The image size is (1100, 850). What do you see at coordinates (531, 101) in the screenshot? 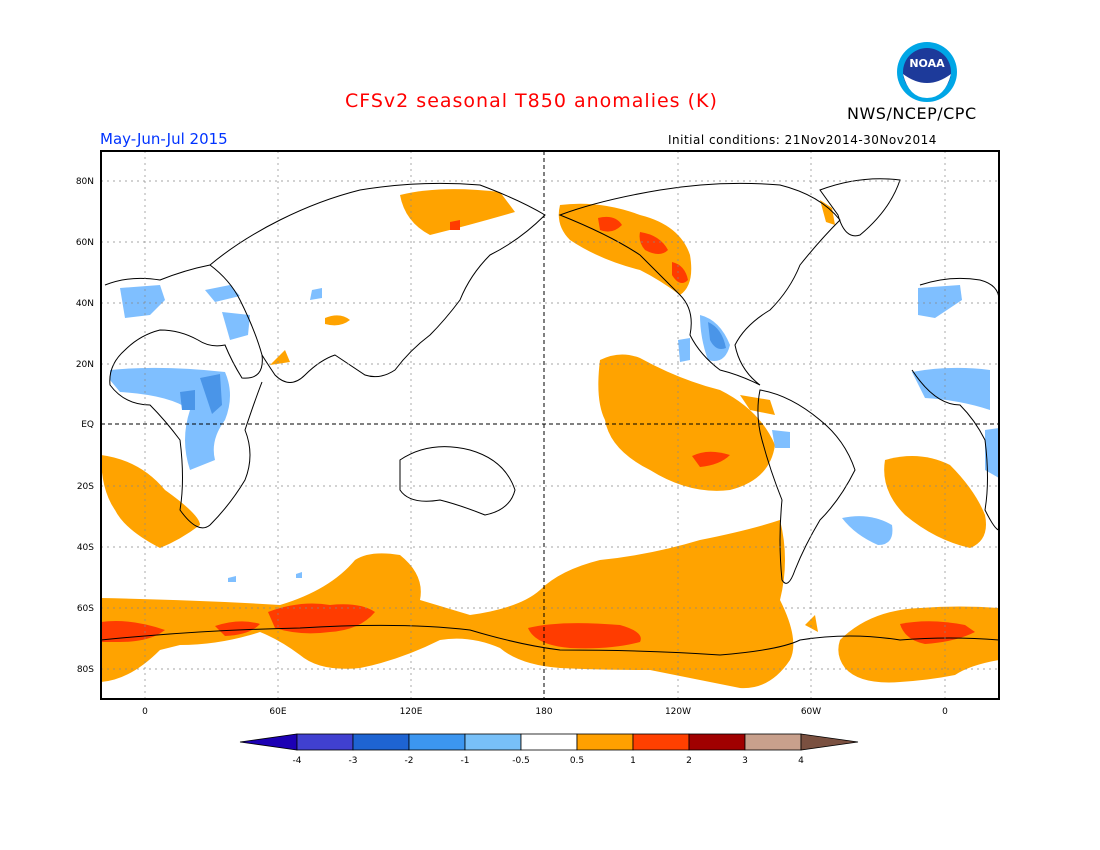
I see `map-title: CFSv2 seasonal T850 anomalies (K)` at bounding box center [531, 101].